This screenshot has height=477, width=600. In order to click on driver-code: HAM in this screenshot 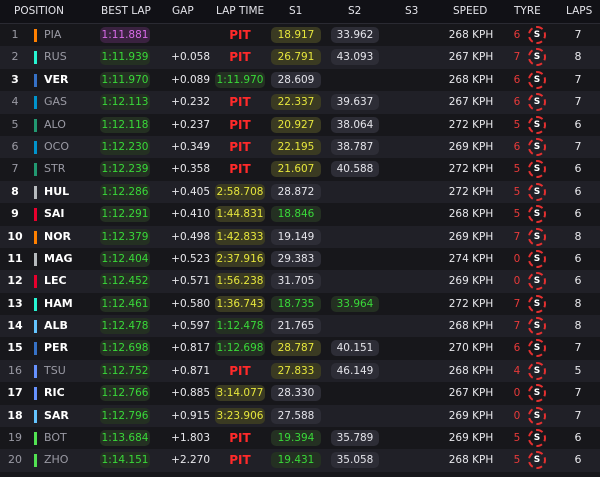, I will do `click(58, 303)`.